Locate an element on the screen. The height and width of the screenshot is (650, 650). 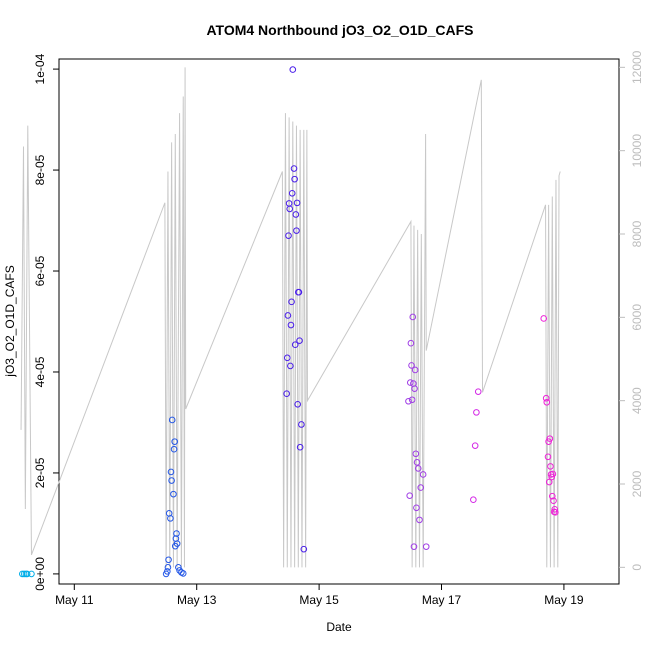
y-tick-label: 8e-05 is located at coordinates (40, 169).